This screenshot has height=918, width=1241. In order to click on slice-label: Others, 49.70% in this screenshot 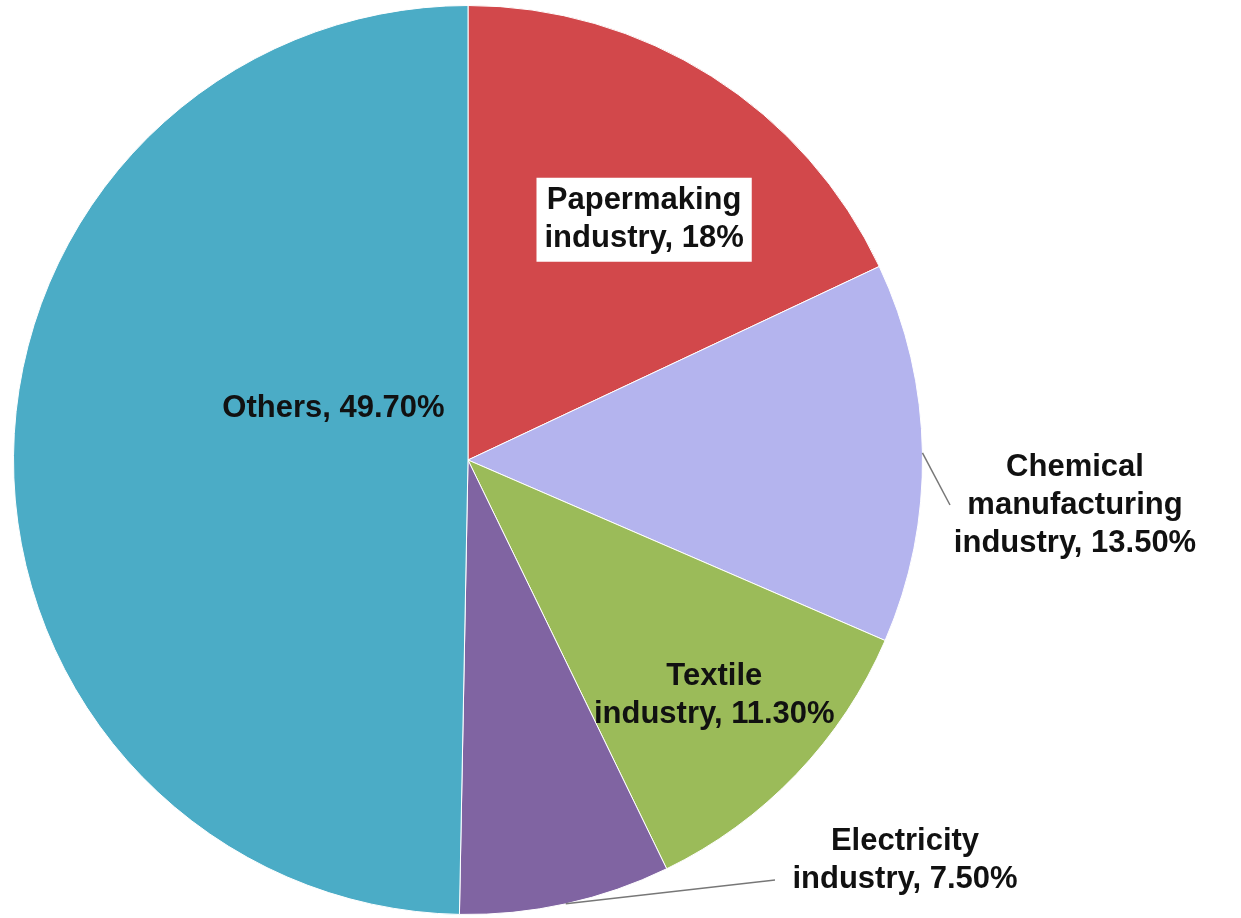, I will do `click(333, 406)`.